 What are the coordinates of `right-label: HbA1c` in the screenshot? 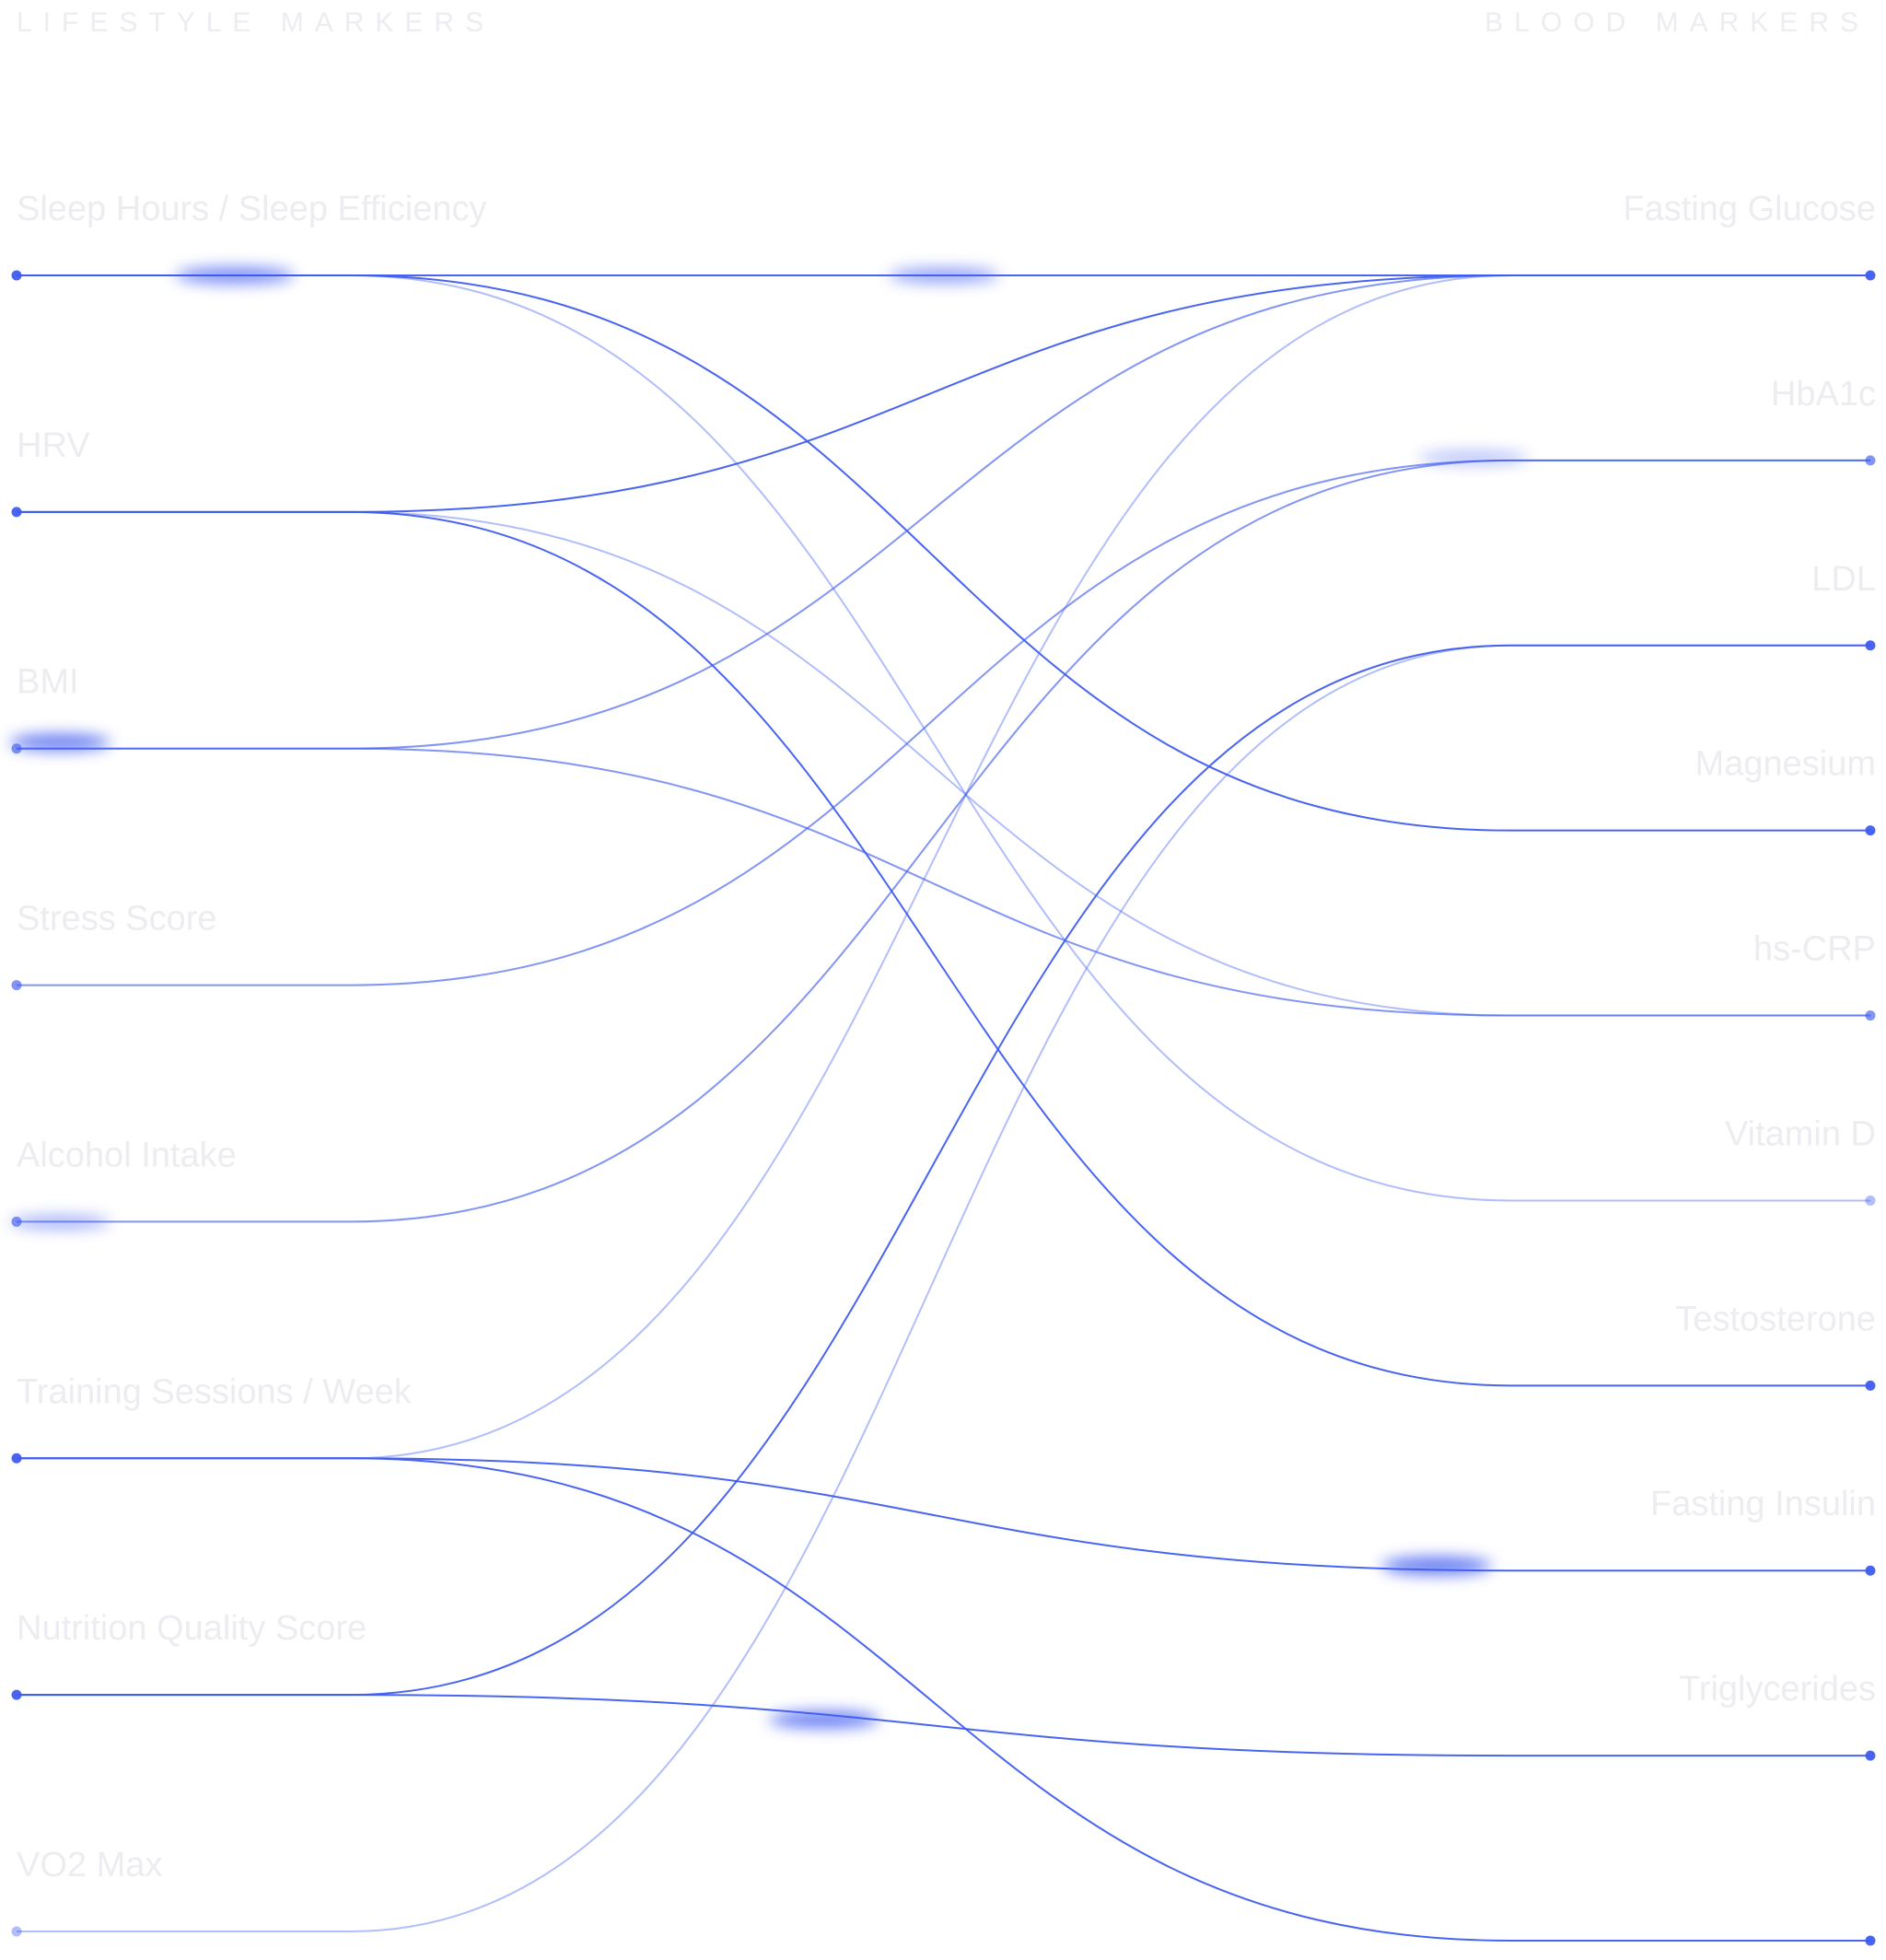 It's located at (1823, 394).